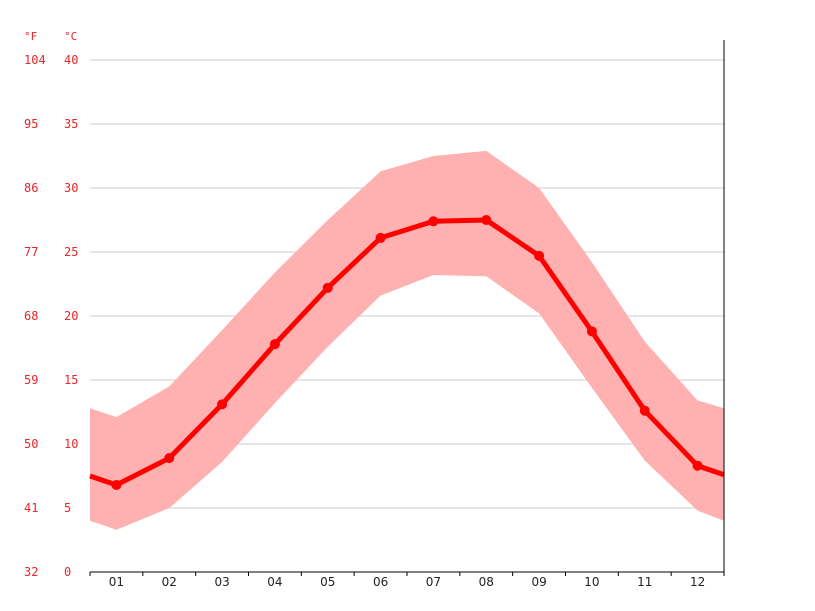  What do you see at coordinates (116, 582) in the screenshot?
I see `x-tick-label: 01` at bounding box center [116, 582].